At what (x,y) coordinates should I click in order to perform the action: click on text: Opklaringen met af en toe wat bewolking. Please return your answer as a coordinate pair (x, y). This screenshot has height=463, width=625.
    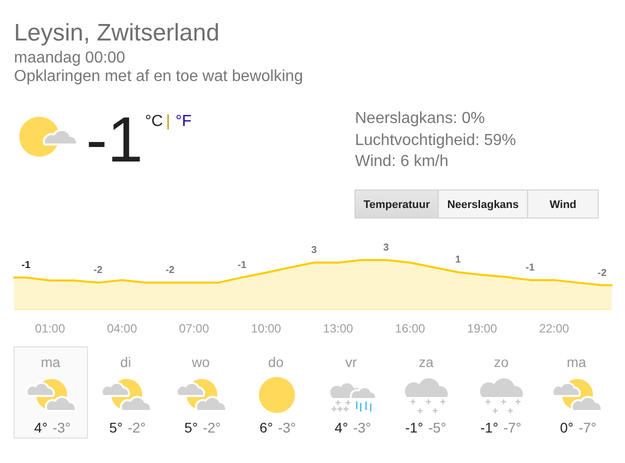
    Looking at the image, I should click on (159, 76).